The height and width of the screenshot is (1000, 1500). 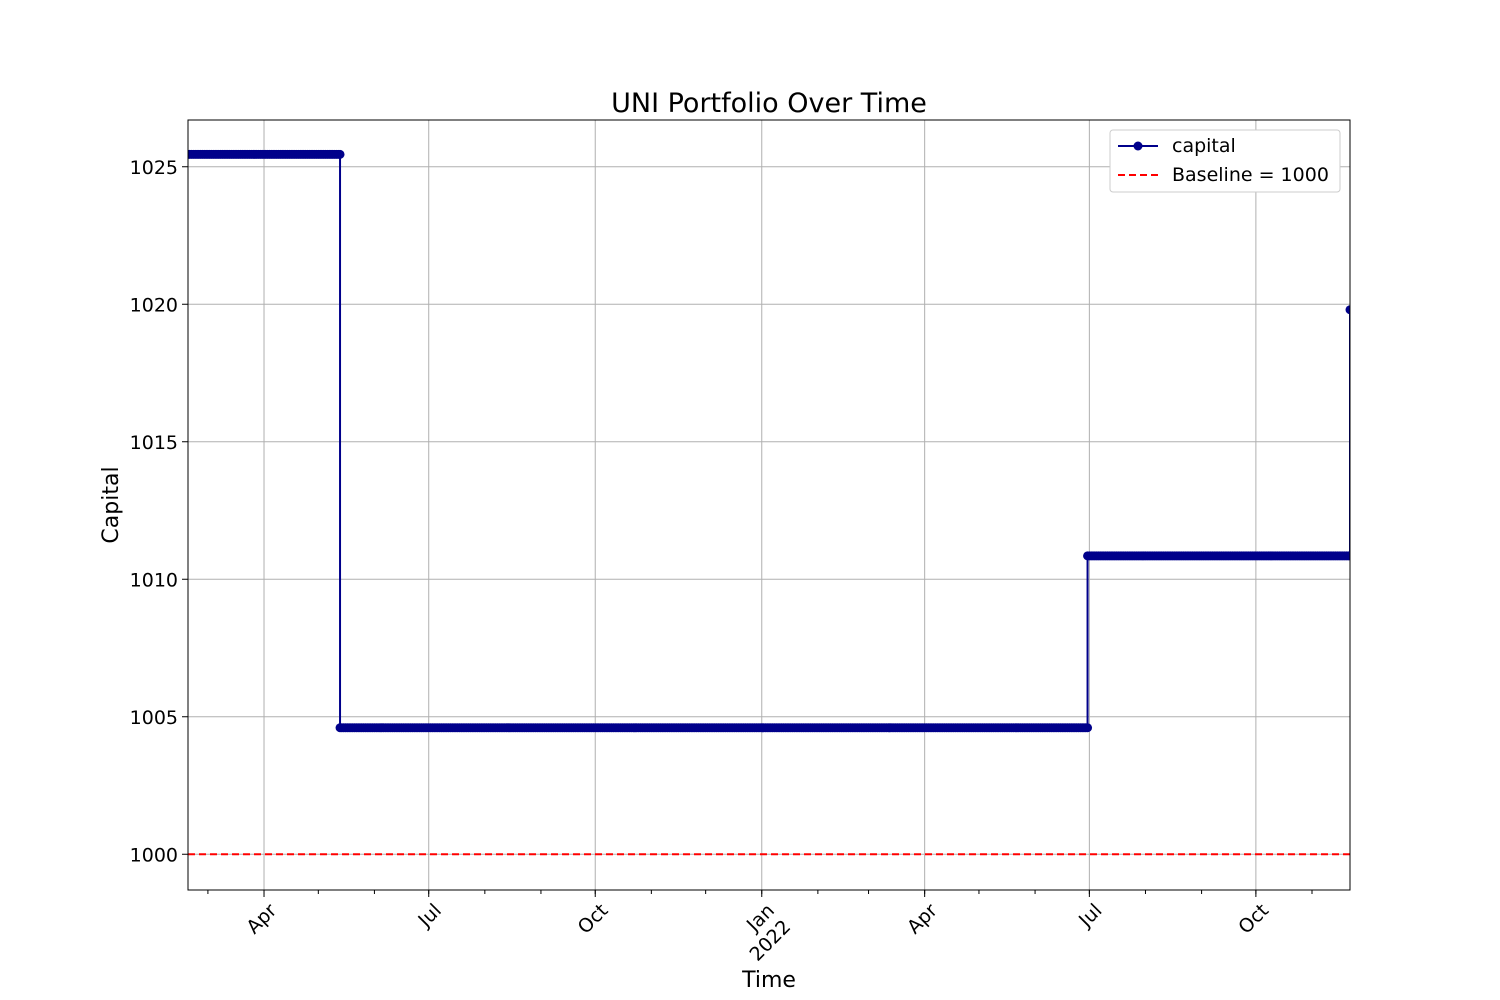 What do you see at coordinates (1138, 146) in the screenshot?
I see `legend-capital-marker` at bounding box center [1138, 146].